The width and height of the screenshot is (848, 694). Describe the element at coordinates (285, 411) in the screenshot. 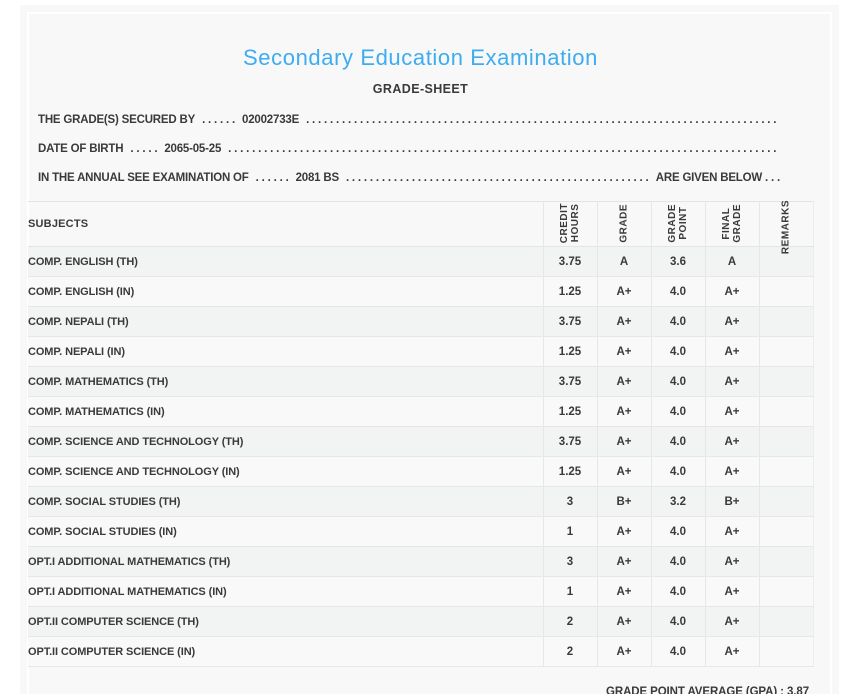

I see `subject-cell: COMP. MATHEMATICS (IN)` at that location.